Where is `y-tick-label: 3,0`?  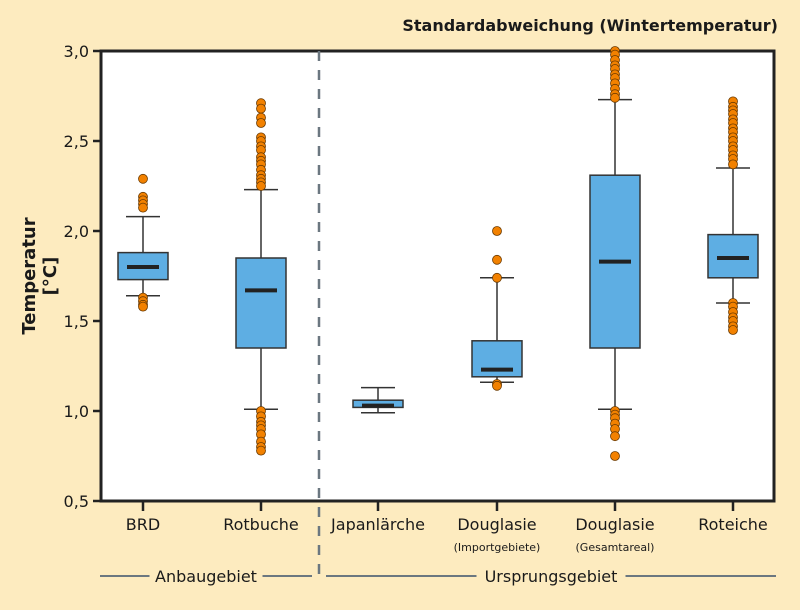 y-tick-label: 3,0 is located at coordinates (76, 51).